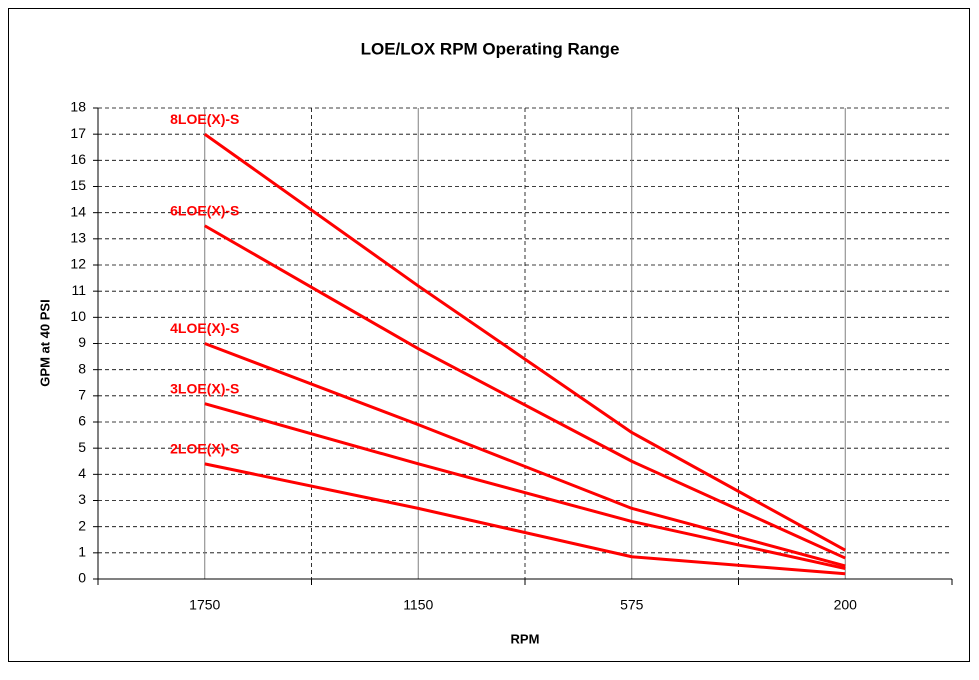  Describe the element at coordinates (525, 638) in the screenshot. I see `x-axis-title: RPM` at that location.